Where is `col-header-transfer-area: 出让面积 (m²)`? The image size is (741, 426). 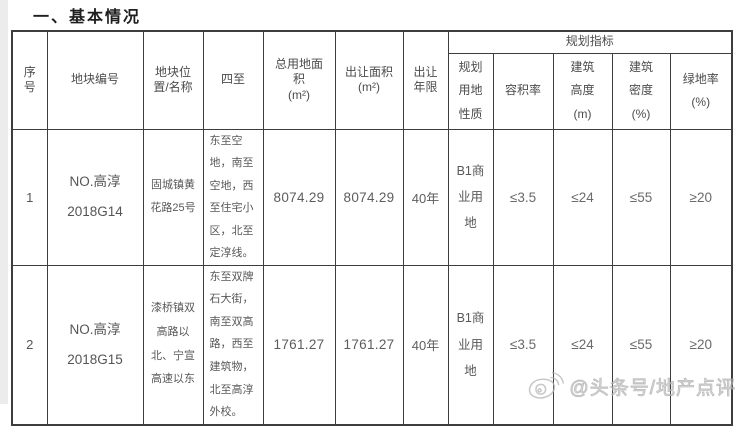
col-header-transfer-area: 出让面积 (m²) is located at coordinates (369, 80).